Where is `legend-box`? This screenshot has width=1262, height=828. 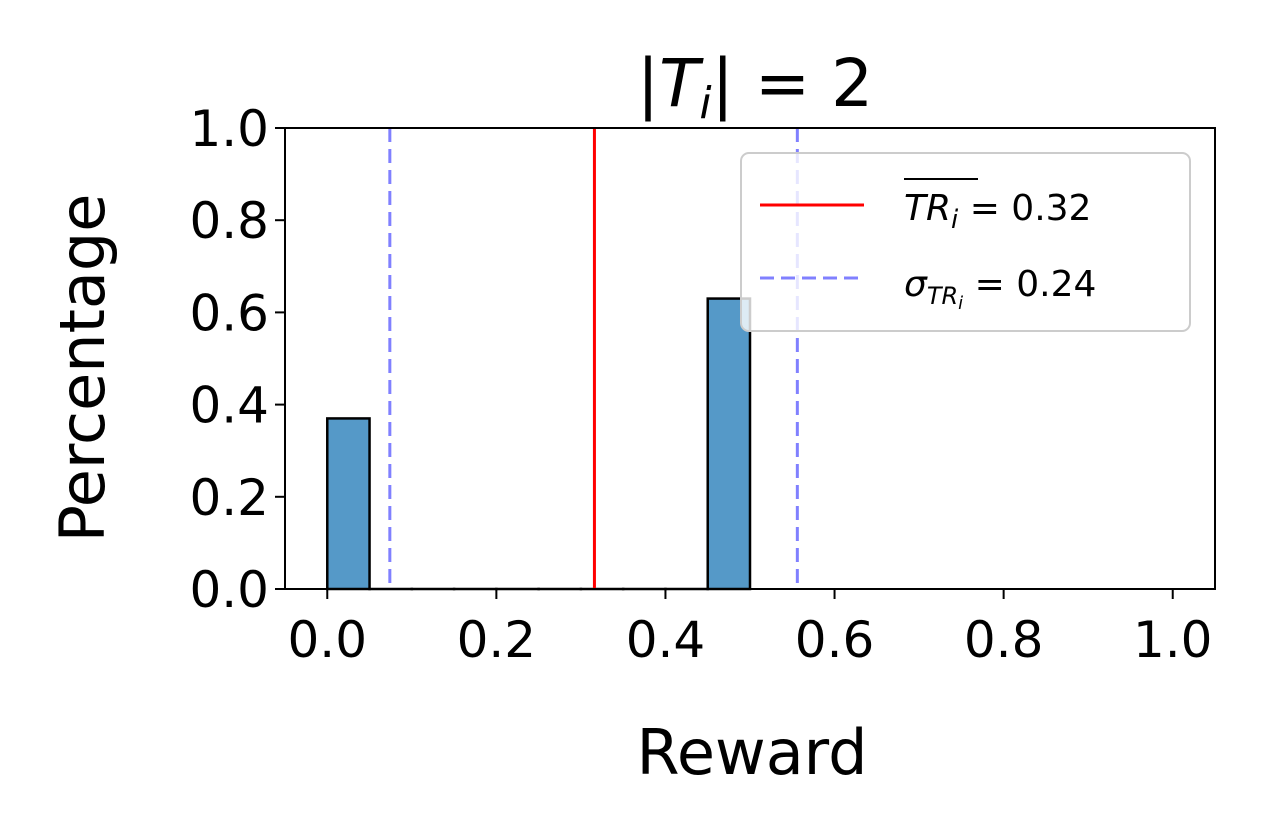
legend-box is located at coordinates (965, 242).